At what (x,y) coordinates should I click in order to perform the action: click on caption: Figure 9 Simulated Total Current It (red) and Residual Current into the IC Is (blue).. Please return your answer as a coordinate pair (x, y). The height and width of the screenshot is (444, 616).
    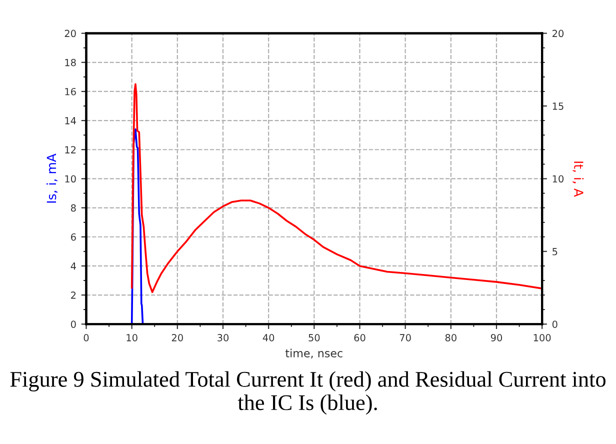
    Looking at the image, I should click on (308, 393).